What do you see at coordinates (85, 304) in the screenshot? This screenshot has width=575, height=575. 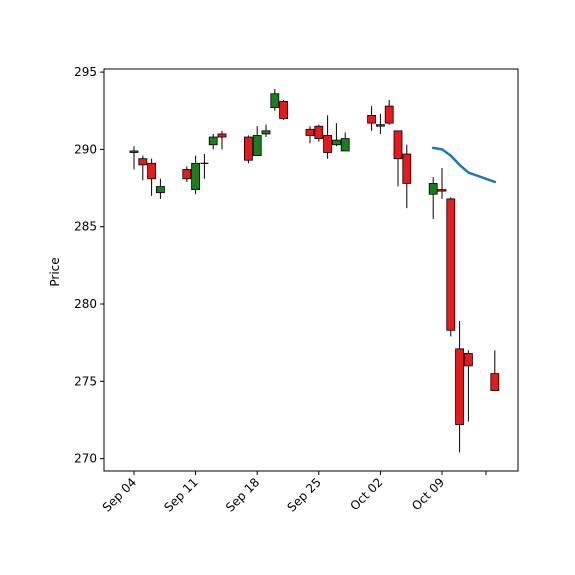 I see `y-tick-label-280: 280` at bounding box center [85, 304].